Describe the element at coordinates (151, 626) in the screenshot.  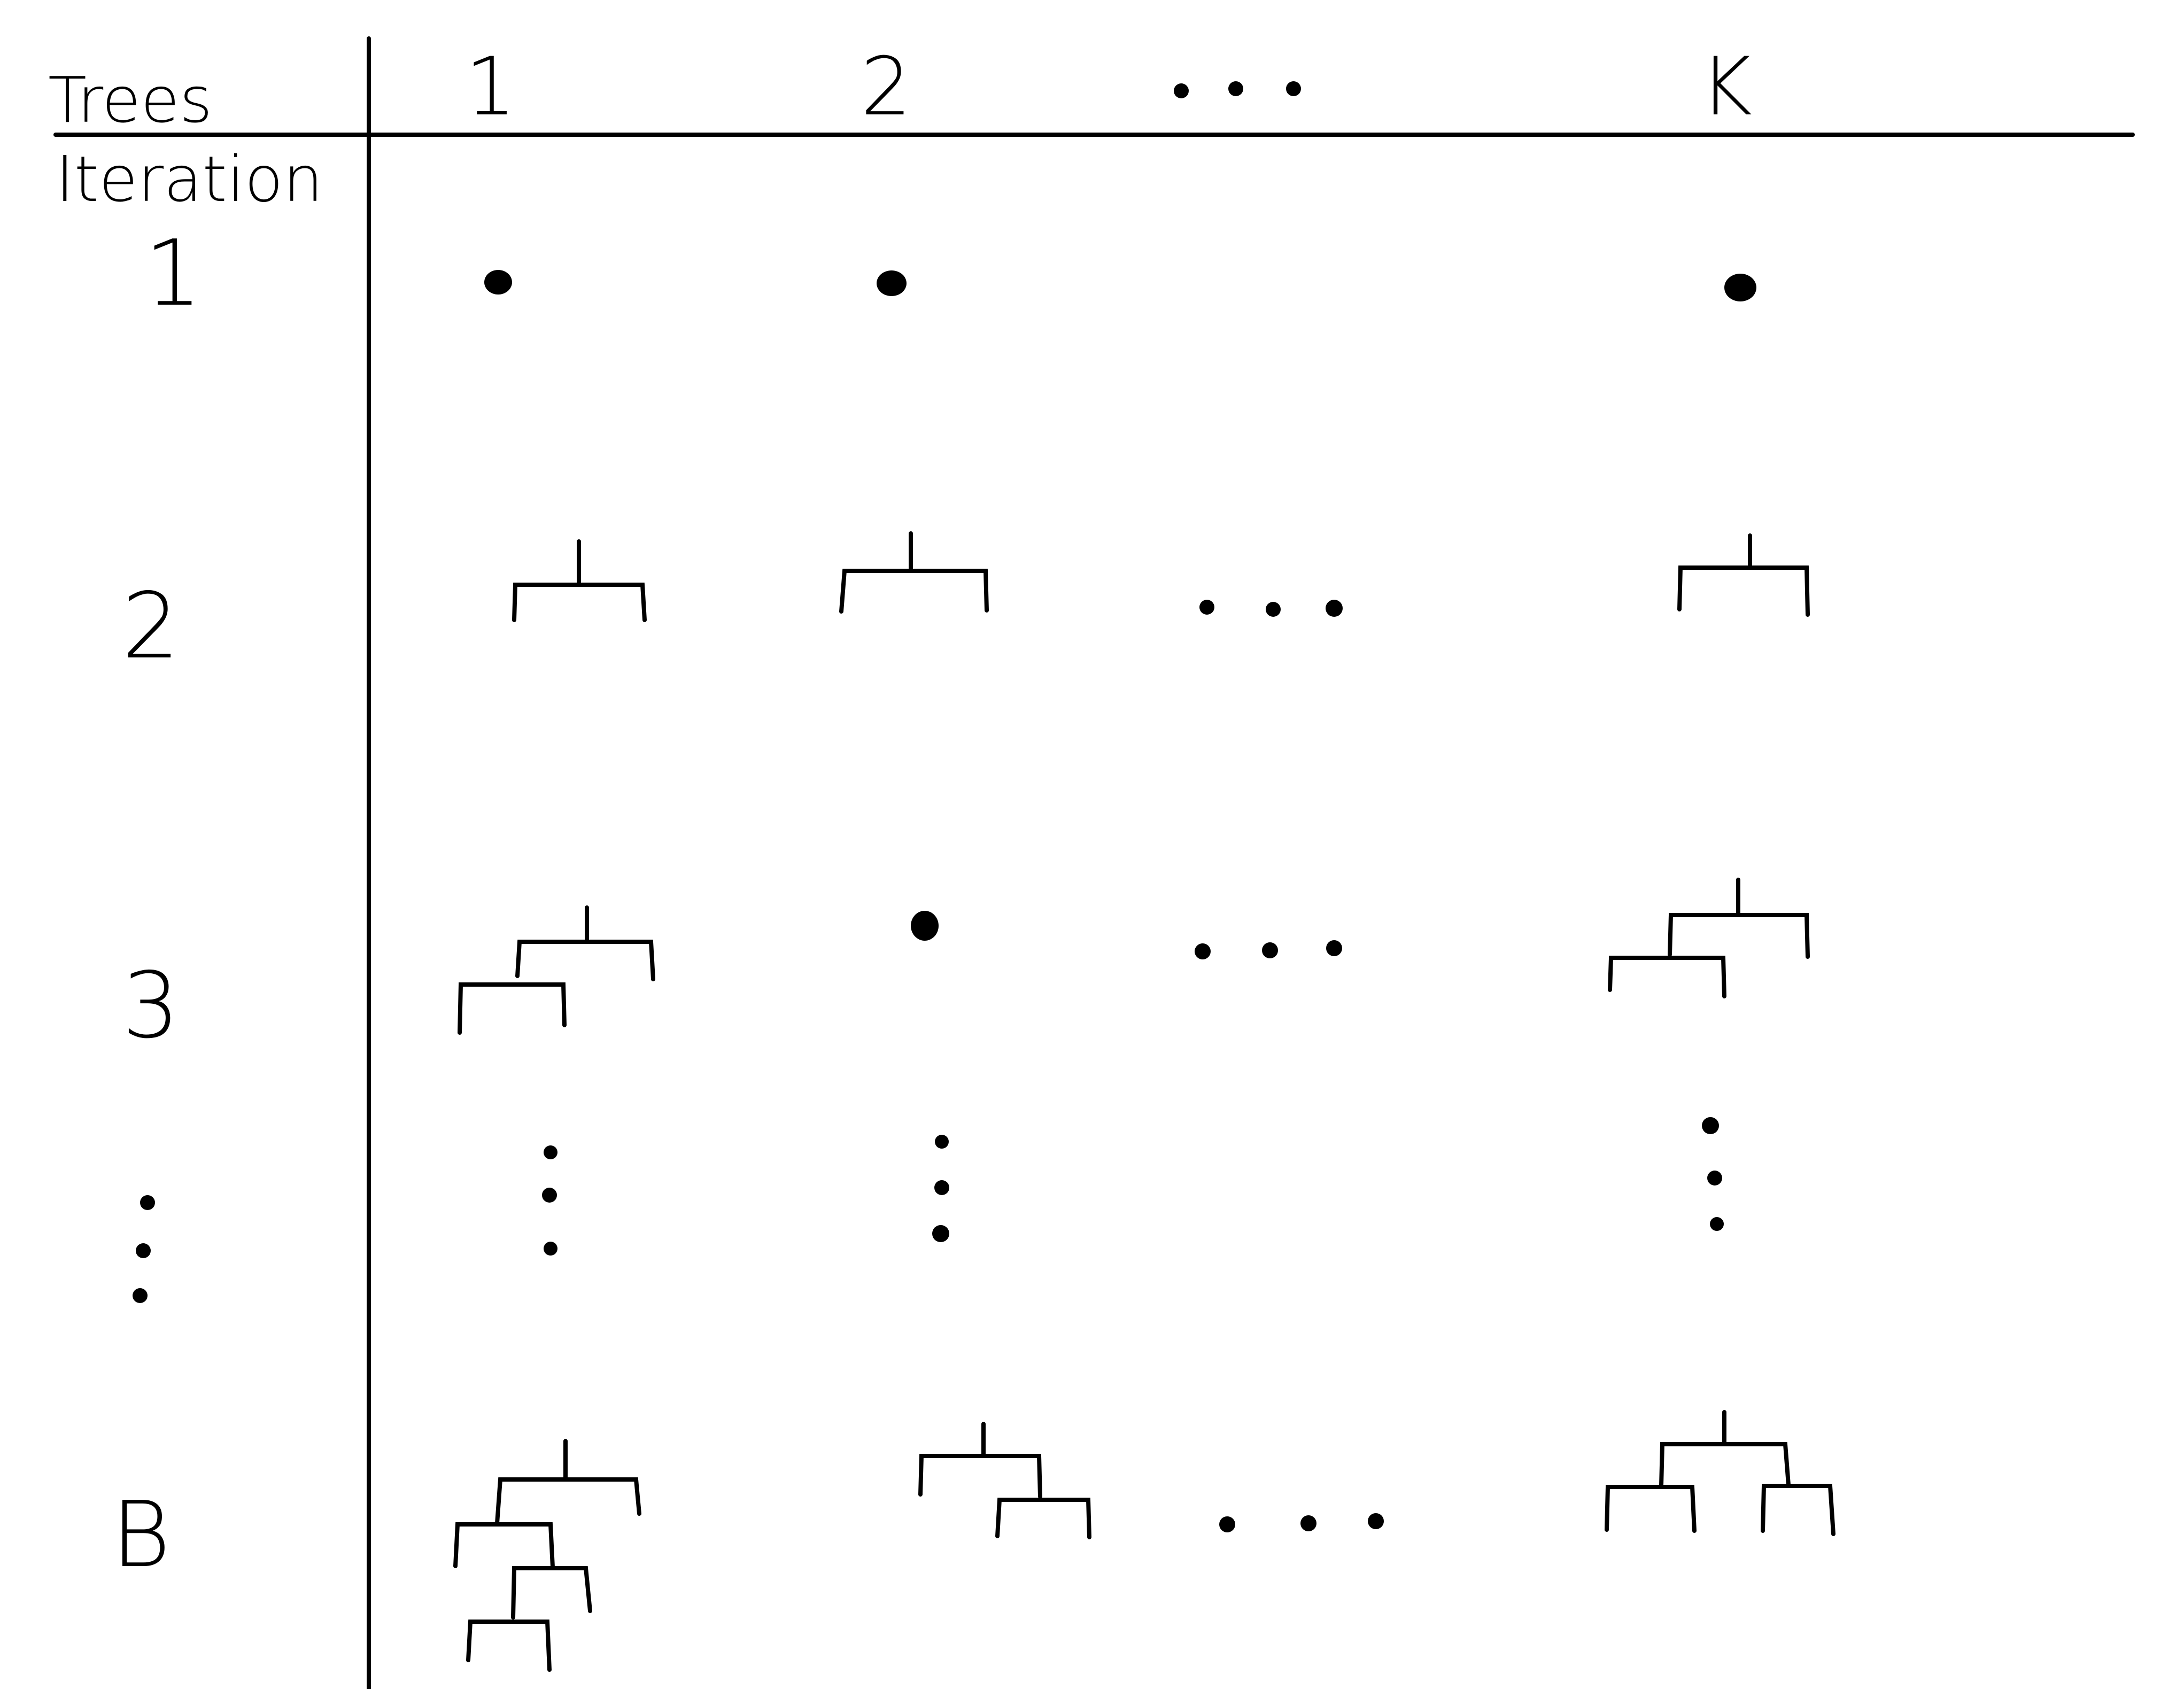
I see `row-label-2: 2` at that location.